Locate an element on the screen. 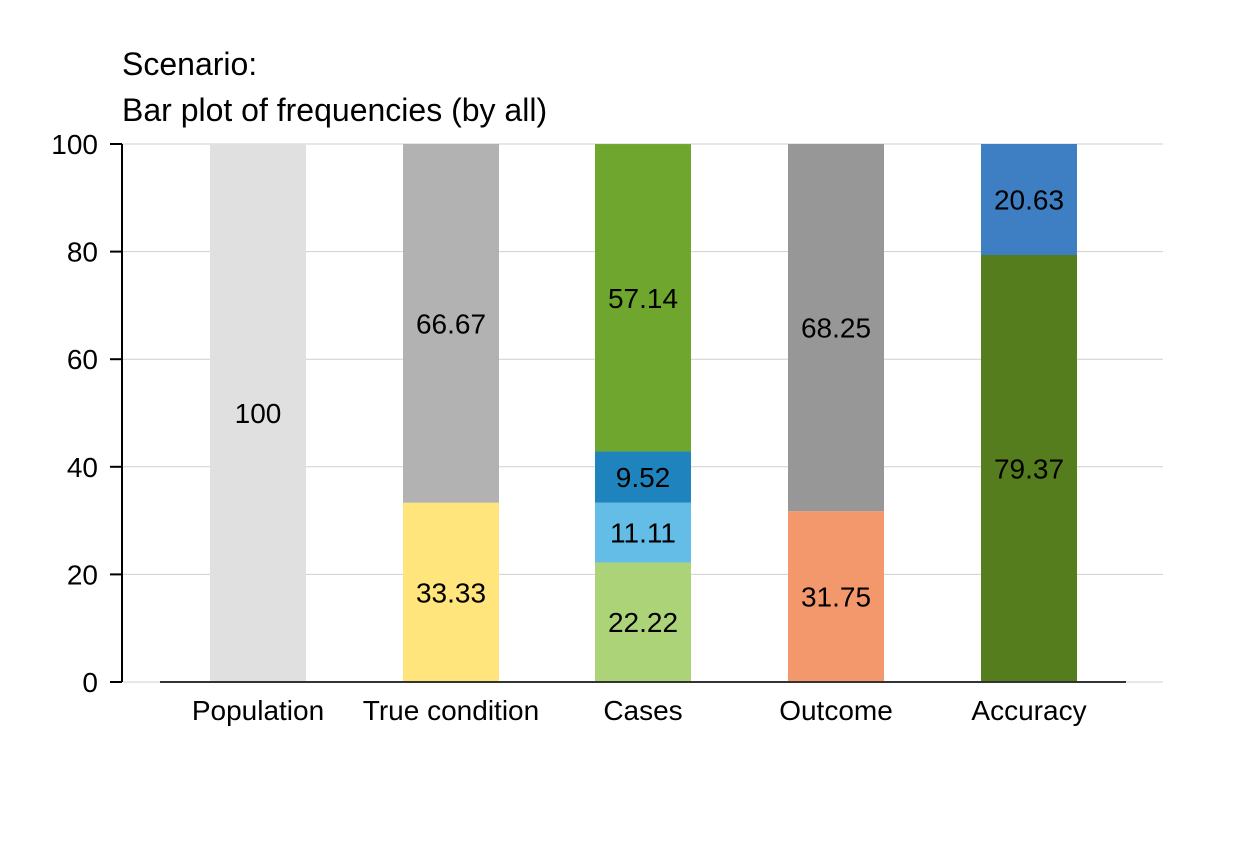 Image resolution: width=1248 pixels, height=864 pixels. y-tick-label: 100 is located at coordinates (74, 144).